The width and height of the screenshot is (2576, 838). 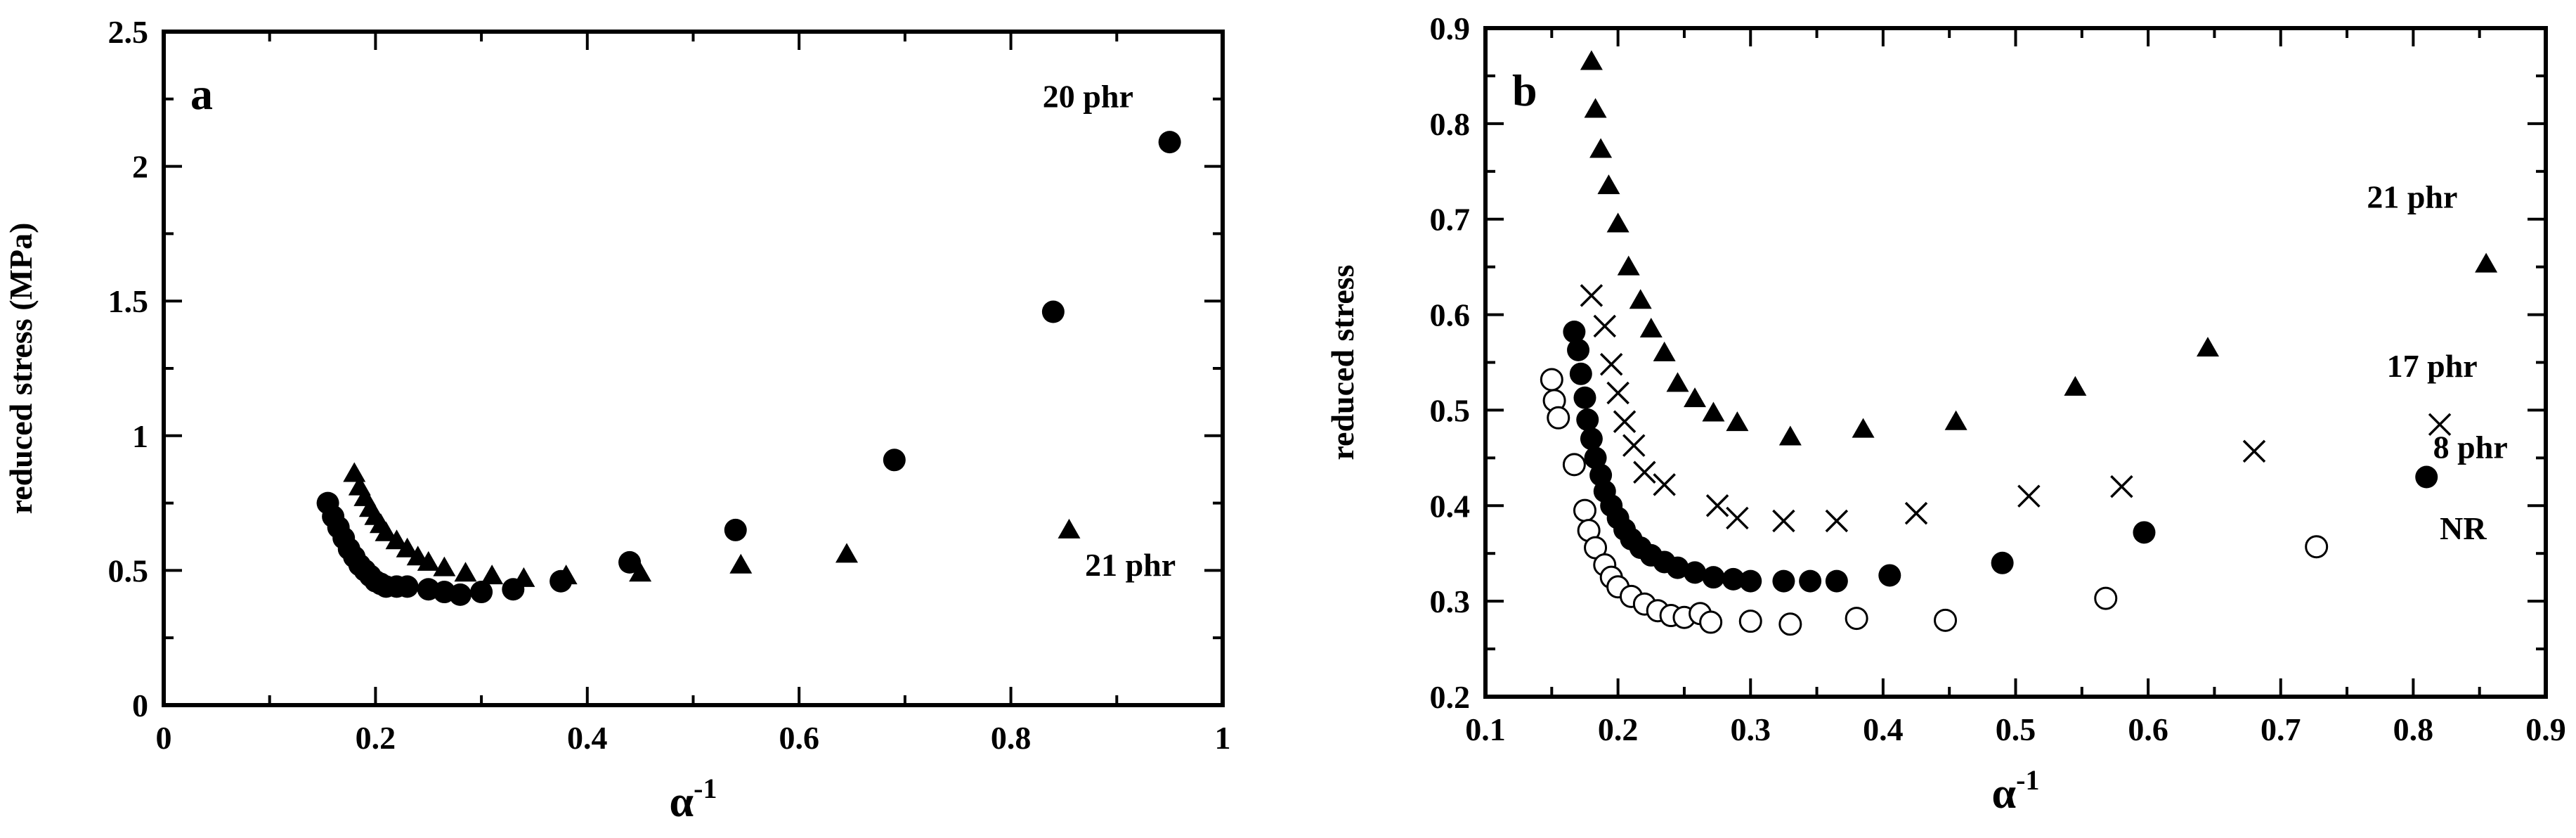 What do you see at coordinates (799, 738) in the screenshot?
I see `chart-a-x-tick-label: 0.6` at bounding box center [799, 738].